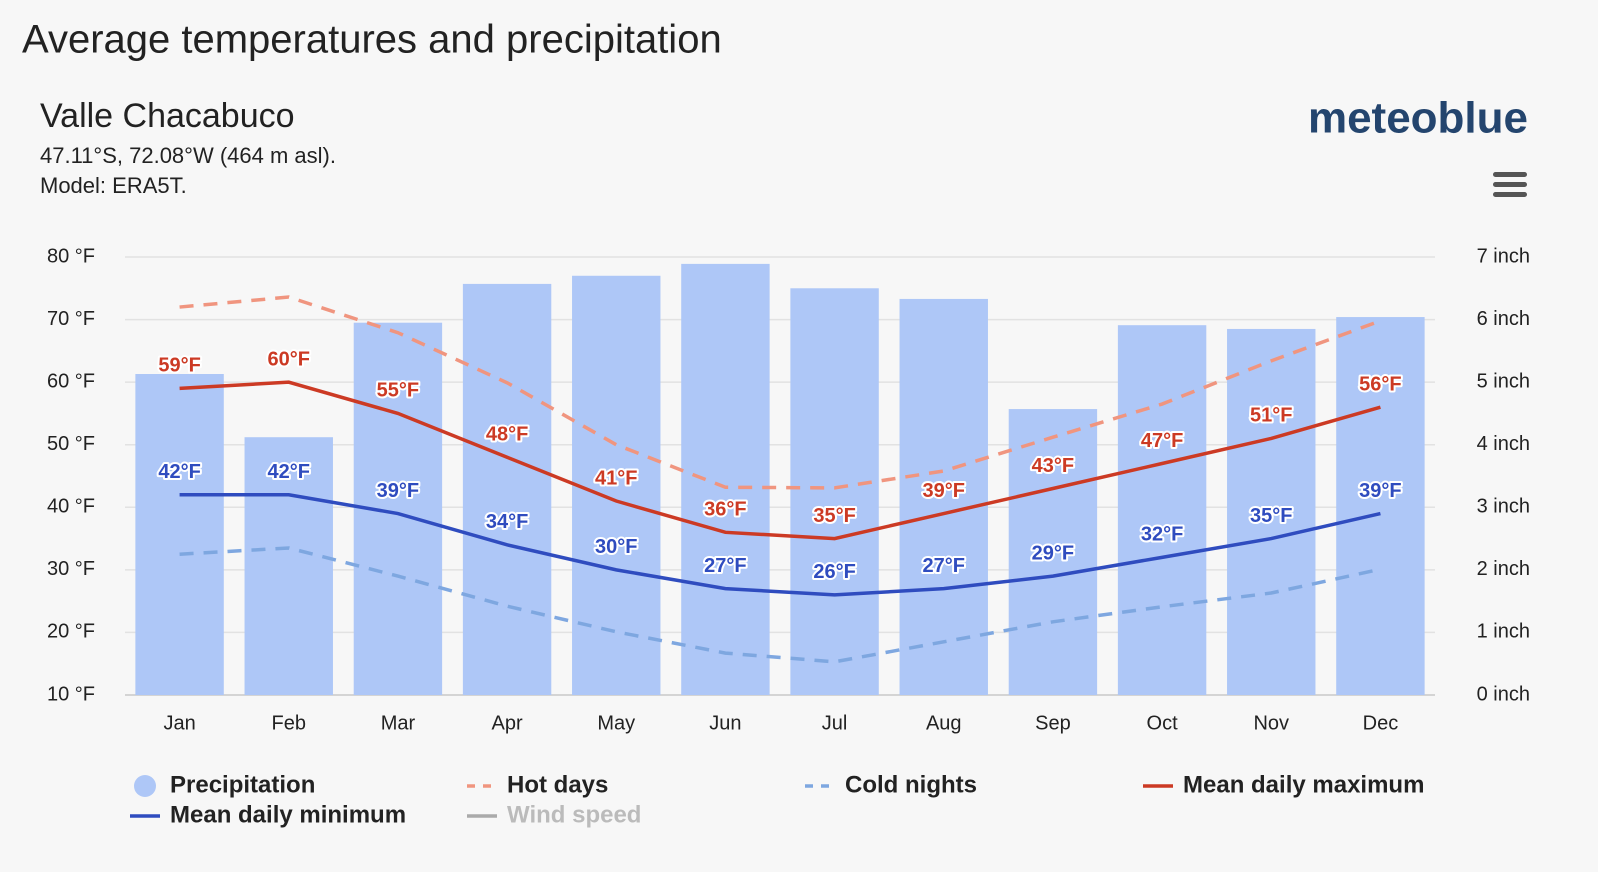  I want to click on chart-title: Valle Chacabuco, so click(167, 116).